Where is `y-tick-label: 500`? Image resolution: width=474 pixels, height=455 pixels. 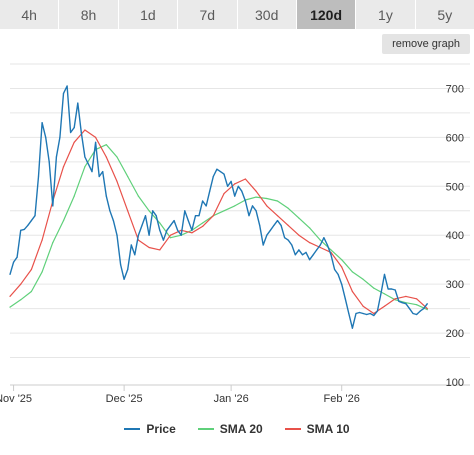 y-tick-label: 500 is located at coordinates (455, 187).